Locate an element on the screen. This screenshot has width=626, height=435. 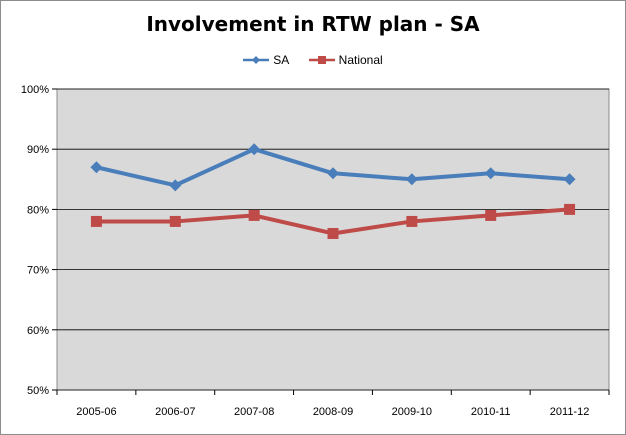
x-tick-label: 2011-12 is located at coordinates (570, 412).